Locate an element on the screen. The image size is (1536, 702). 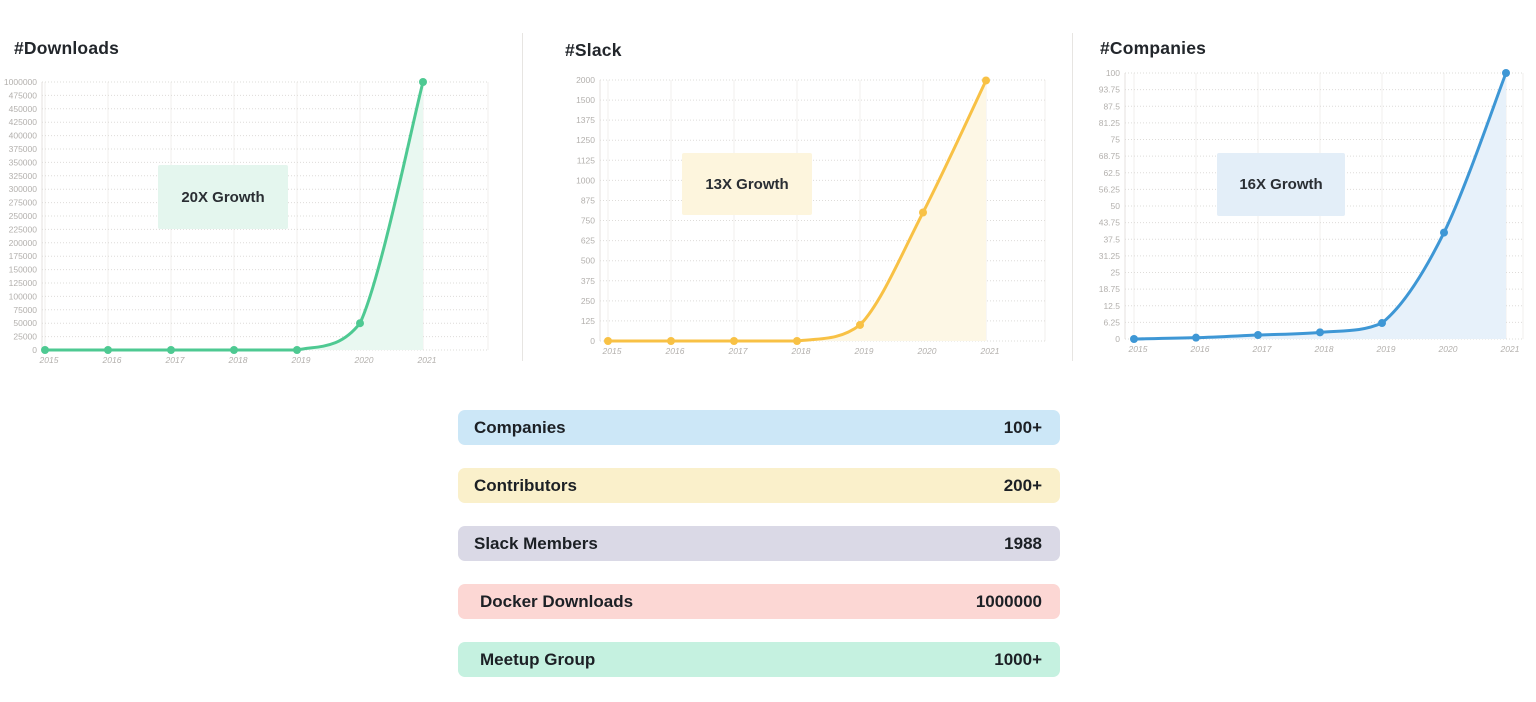
downloads-growth-label: 20X Growth is located at coordinates (223, 197).